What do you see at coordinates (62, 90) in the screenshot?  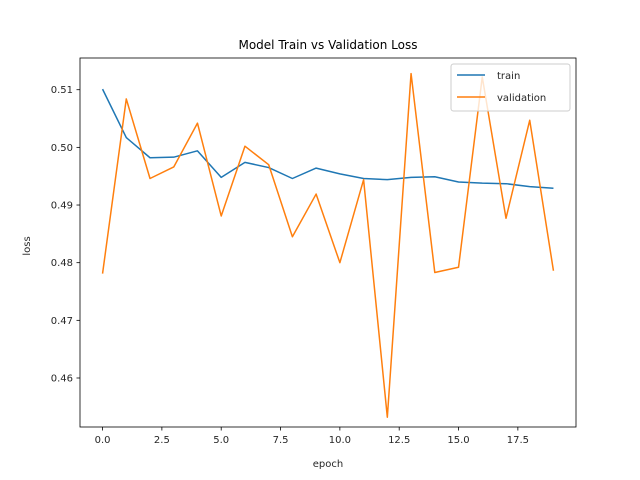 I see `y-tick-label: 0.51` at bounding box center [62, 90].